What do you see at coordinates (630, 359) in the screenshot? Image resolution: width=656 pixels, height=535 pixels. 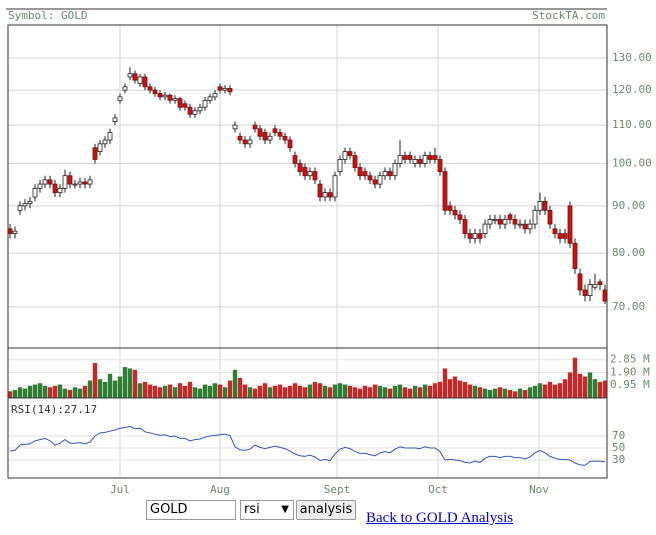 I see `volume-tick-label: 2.85 M` at bounding box center [630, 359].